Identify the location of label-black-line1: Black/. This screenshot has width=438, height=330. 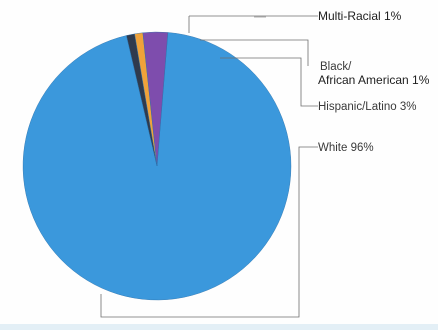
(336, 67).